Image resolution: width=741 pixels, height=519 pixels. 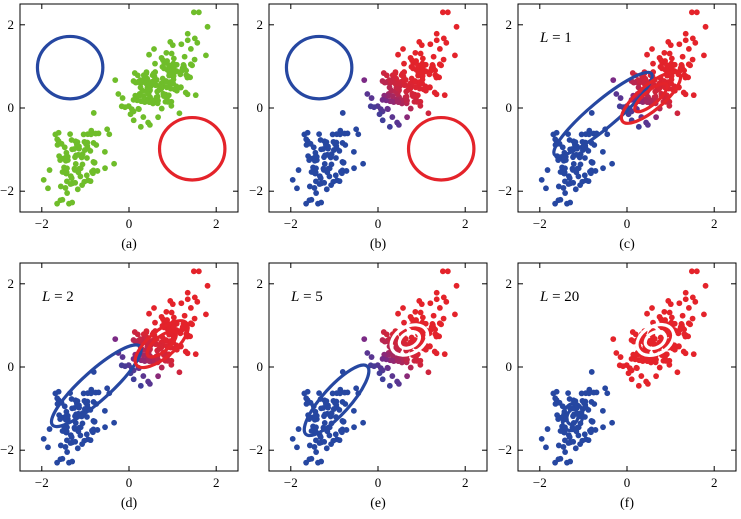 I want to click on panel-caption: (e), so click(x=378, y=503).